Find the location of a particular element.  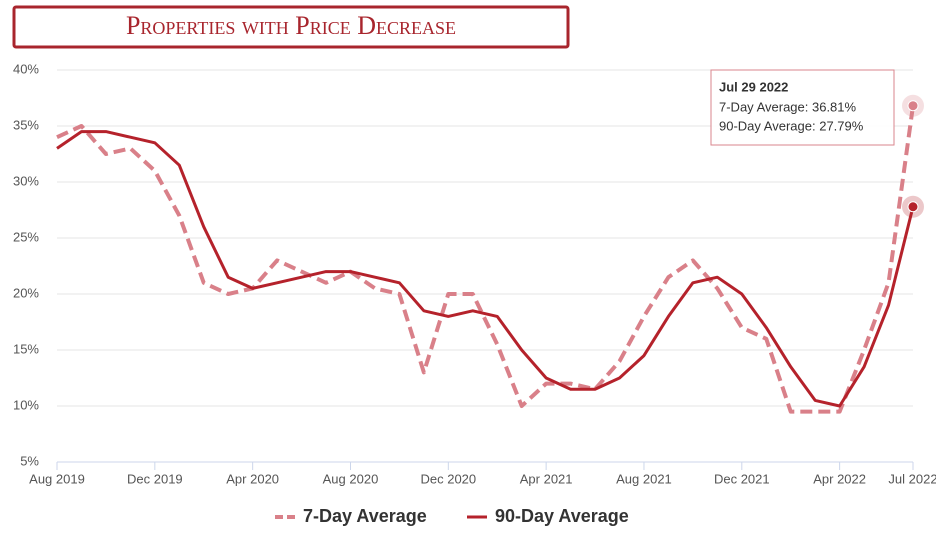

tooltip-date: Jul 29 2022 is located at coordinates (753, 86).